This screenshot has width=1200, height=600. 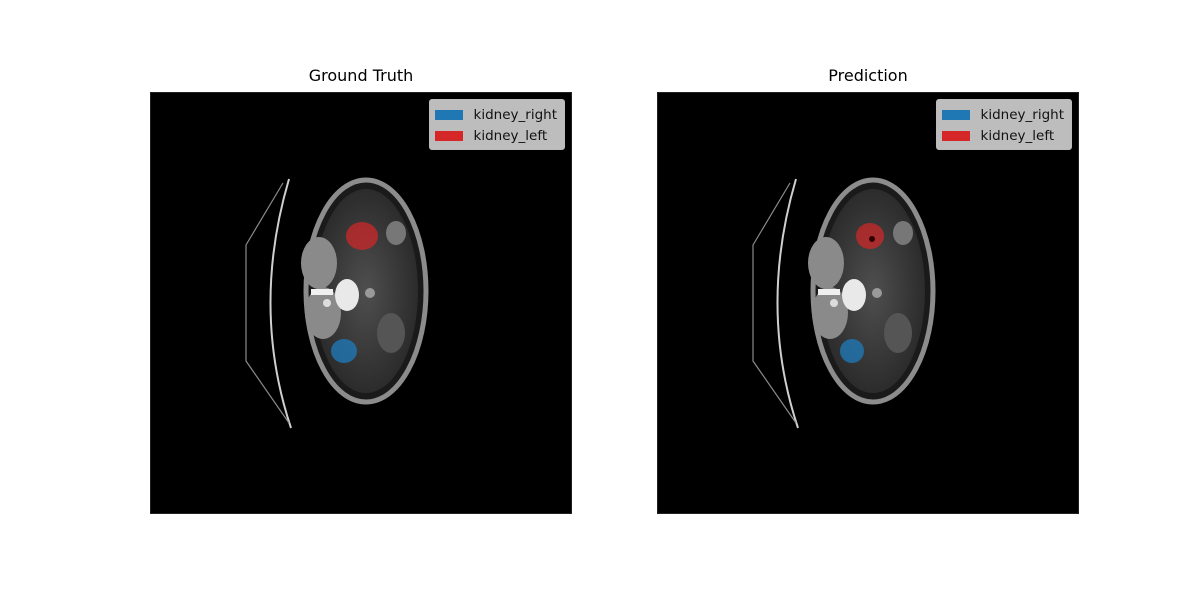 What do you see at coordinates (868, 75) in the screenshot?
I see `panel-title: Prediction` at bounding box center [868, 75].